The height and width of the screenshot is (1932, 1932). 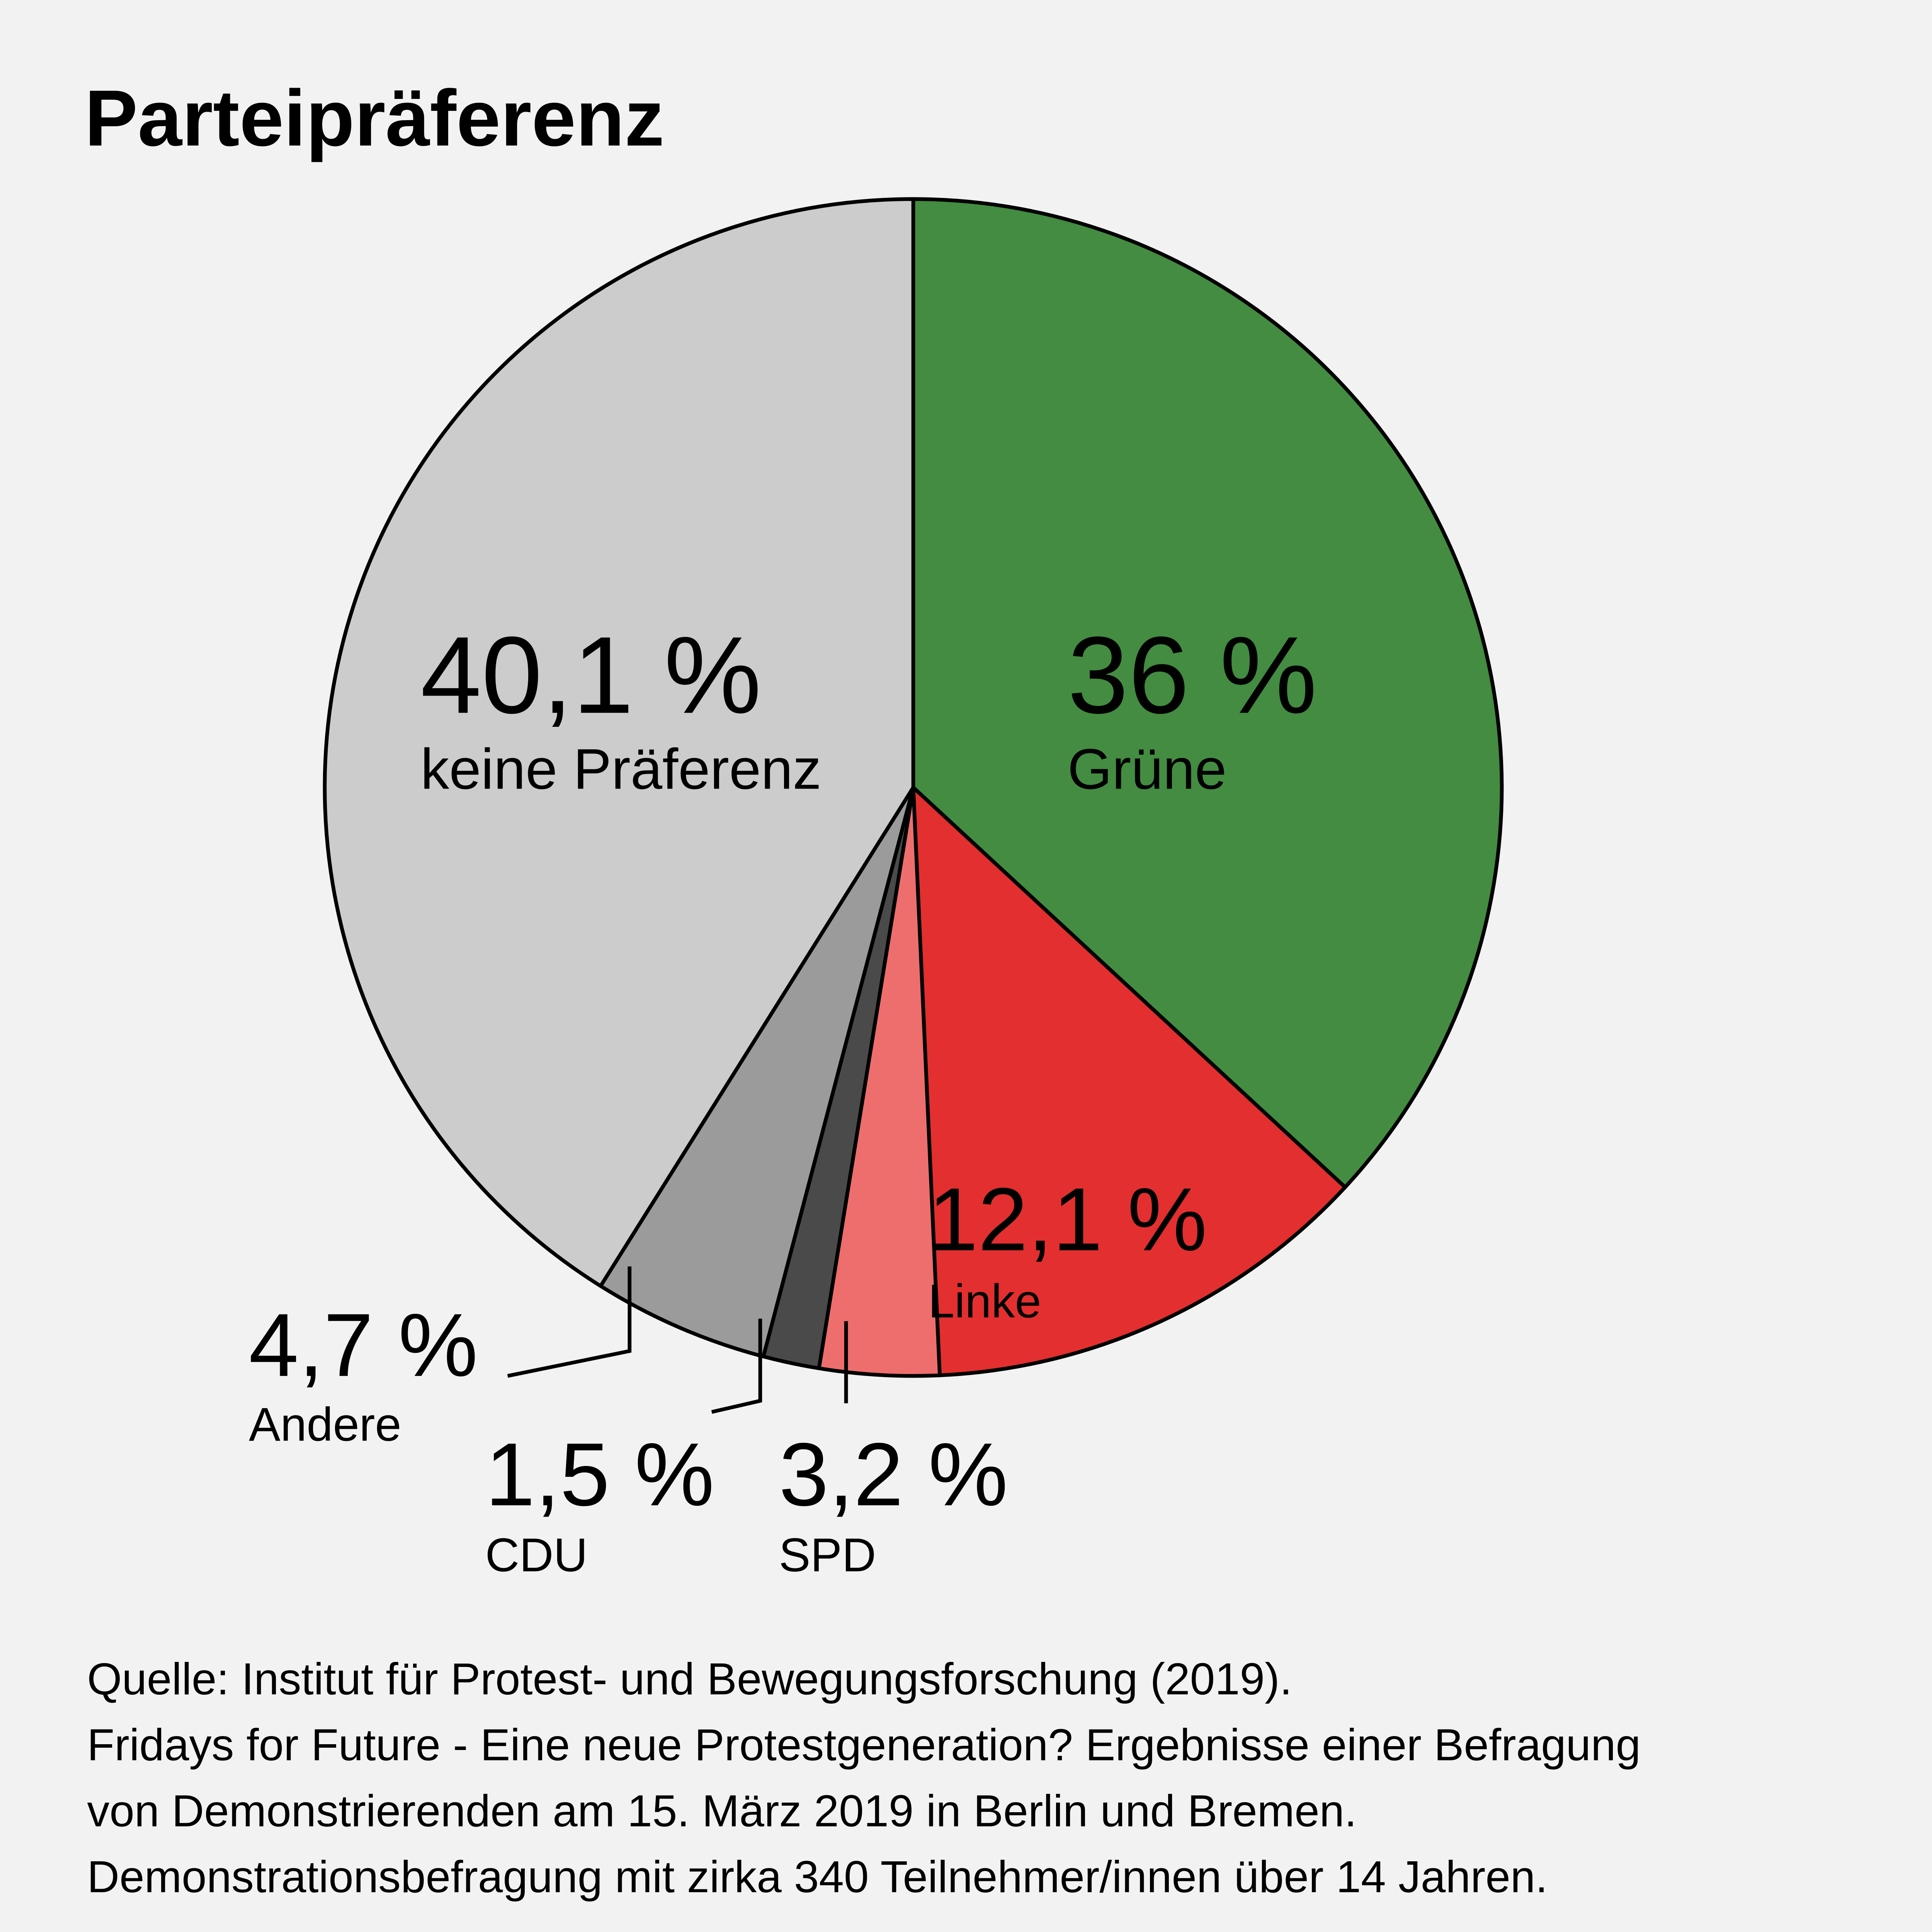 What do you see at coordinates (893, 1475) in the screenshot?
I see `value-label-spd: 3,2 %` at bounding box center [893, 1475].